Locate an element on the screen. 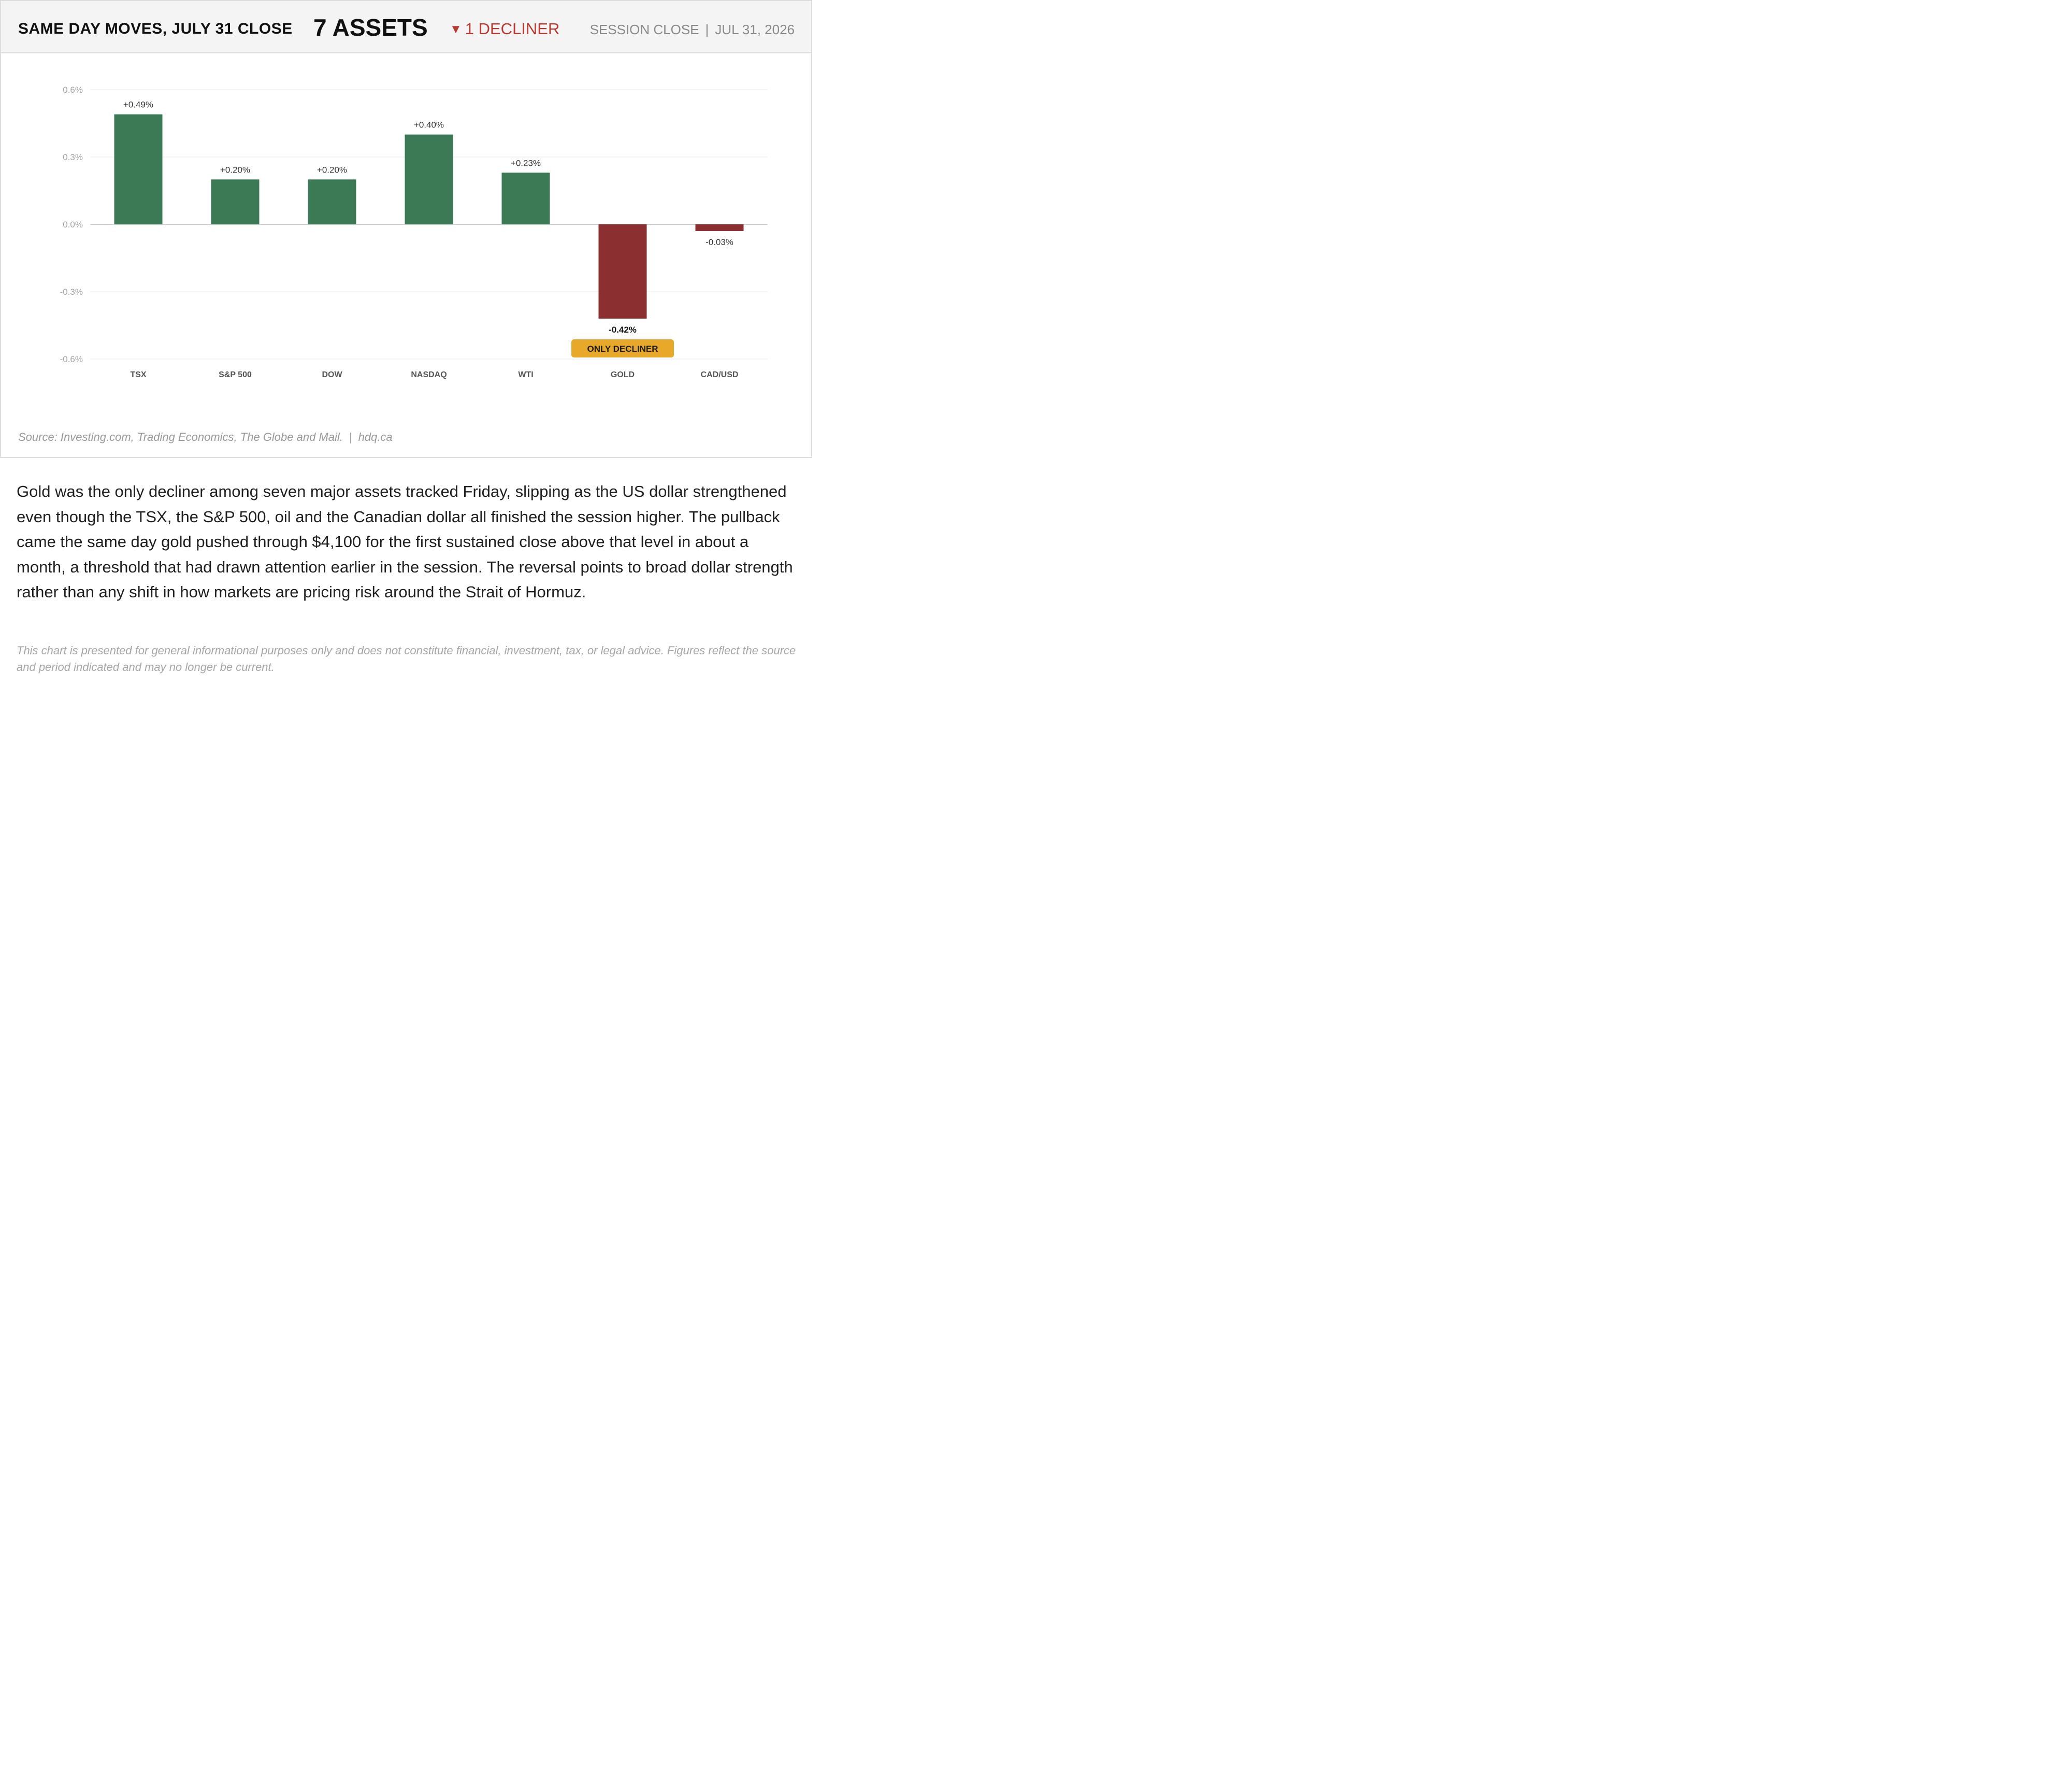 The image size is (2072, 1792). x-tick-label: WTI is located at coordinates (525, 374).